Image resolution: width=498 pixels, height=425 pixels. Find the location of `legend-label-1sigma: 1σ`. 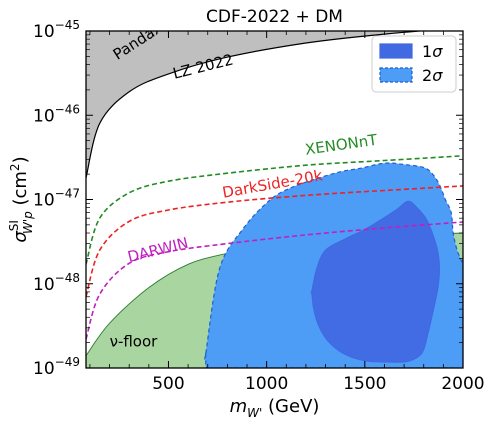

legend-label-1sigma: 1σ is located at coordinates (432, 51).